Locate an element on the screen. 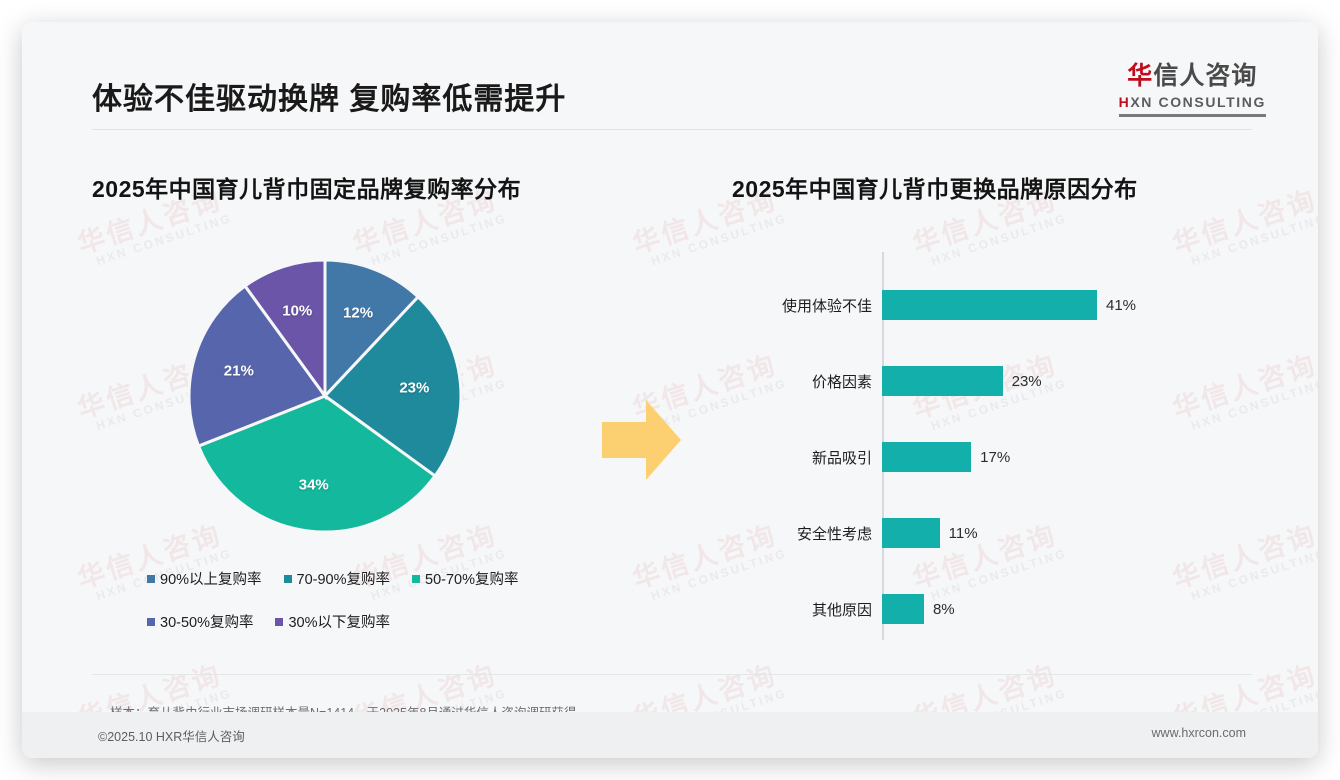 This screenshot has width=1340, height=780. bar-track: 17% is located at coordinates (1072, 457).